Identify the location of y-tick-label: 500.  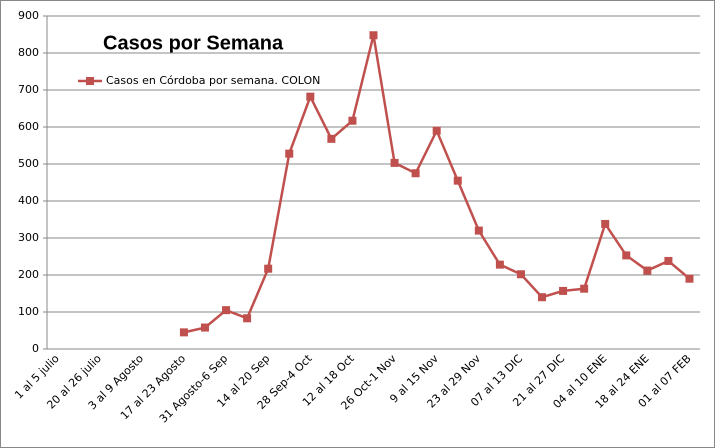
(28, 163).